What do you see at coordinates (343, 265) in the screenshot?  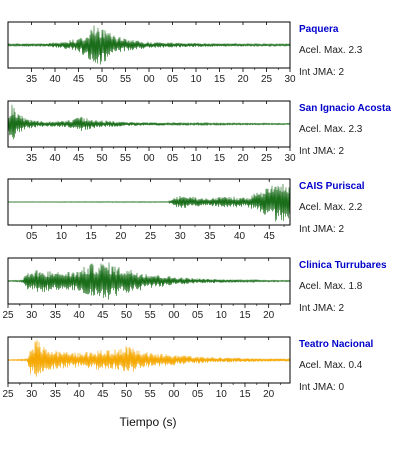 I see `station-name: Clinica Turrubares` at bounding box center [343, 265].